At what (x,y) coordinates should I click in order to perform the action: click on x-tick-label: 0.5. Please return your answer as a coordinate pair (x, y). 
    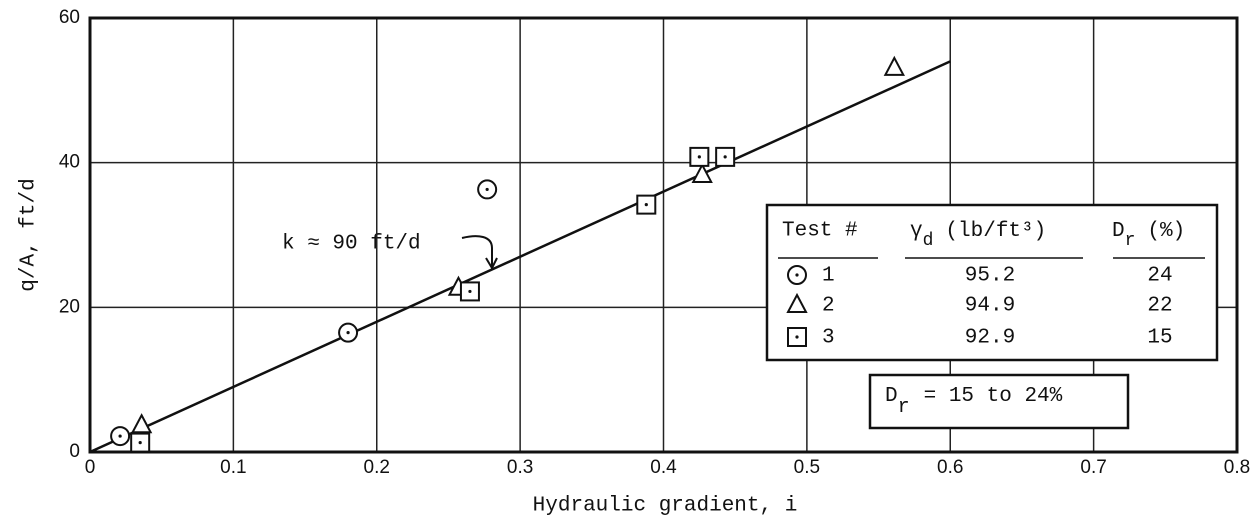
    Looking at the image, I should click on (807, 467).